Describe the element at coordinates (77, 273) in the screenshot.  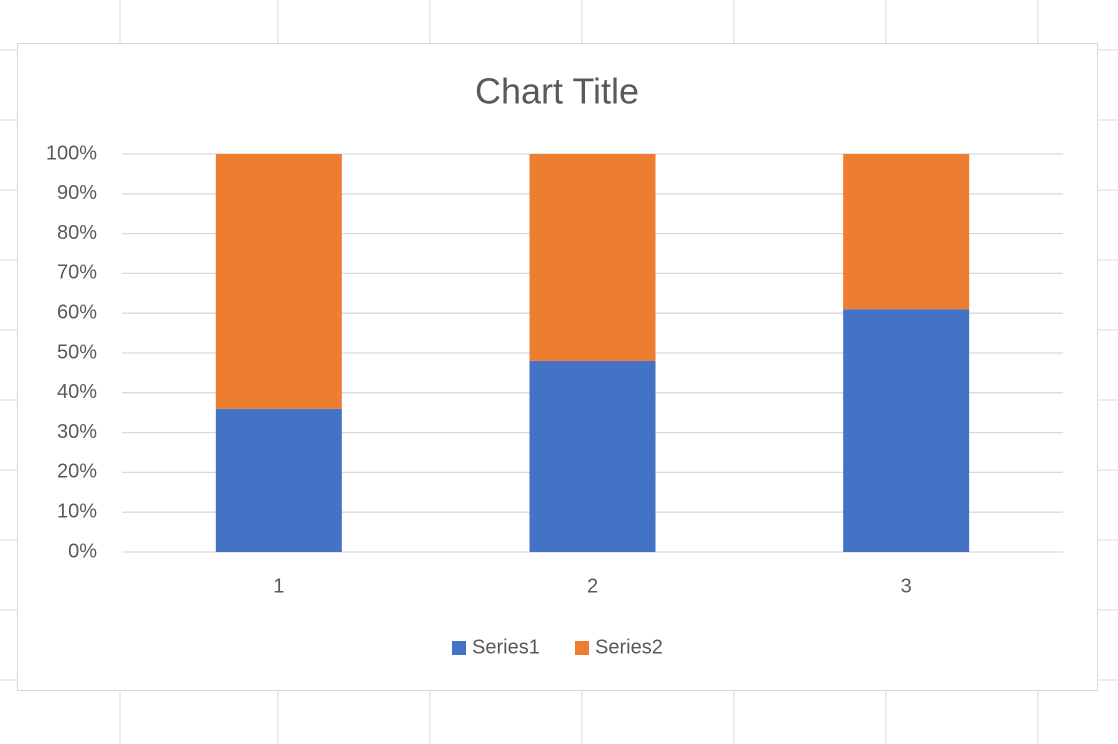
I see `y-tick-label: 70%` at that location.